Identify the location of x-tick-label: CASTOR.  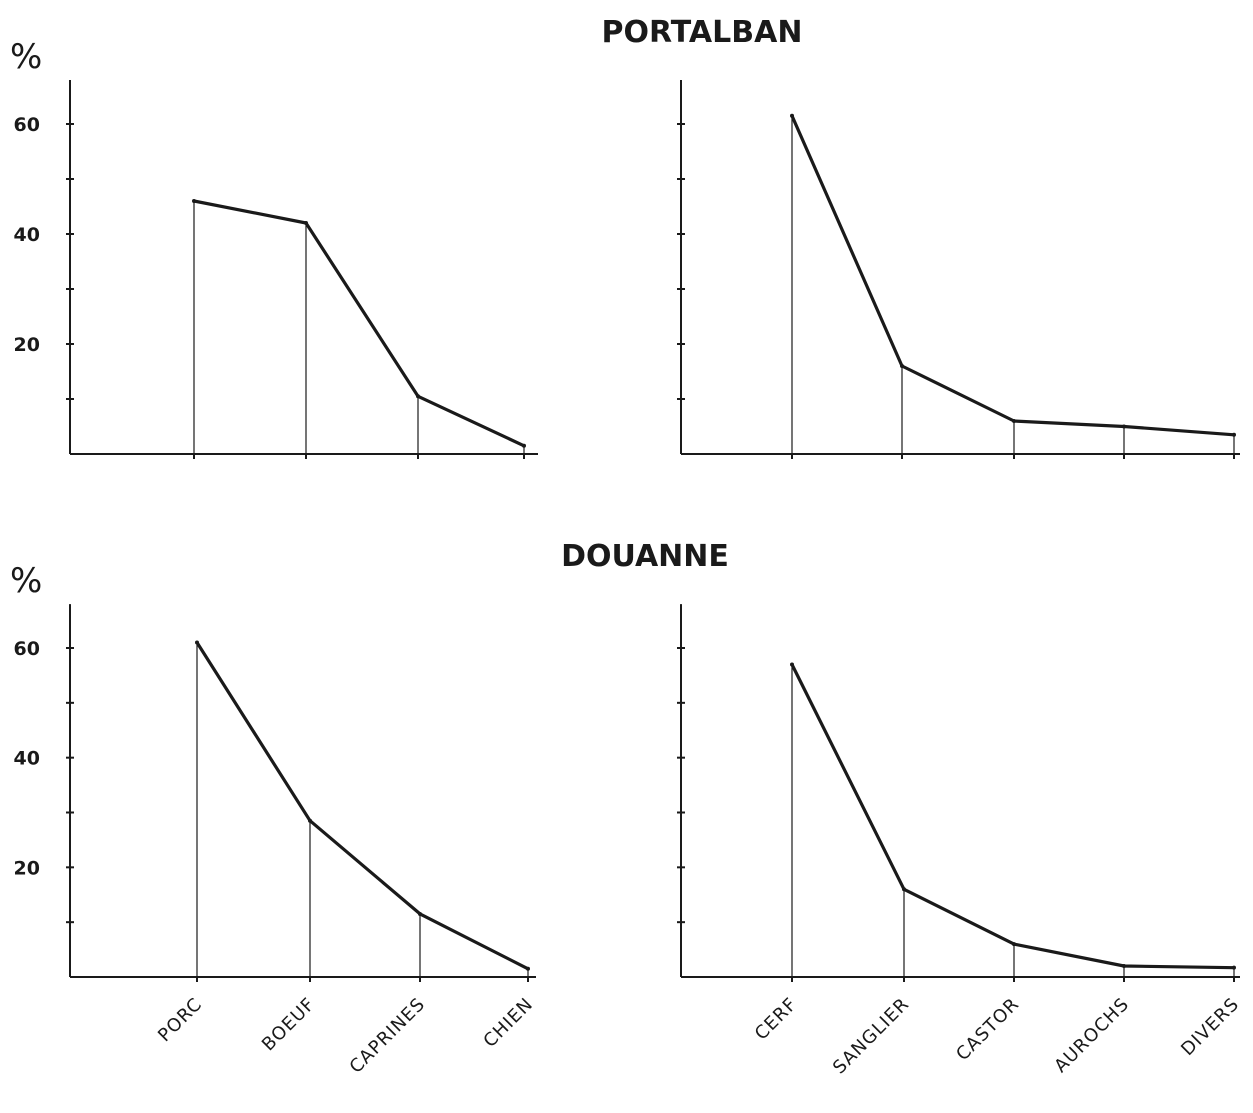
(987, 1029).